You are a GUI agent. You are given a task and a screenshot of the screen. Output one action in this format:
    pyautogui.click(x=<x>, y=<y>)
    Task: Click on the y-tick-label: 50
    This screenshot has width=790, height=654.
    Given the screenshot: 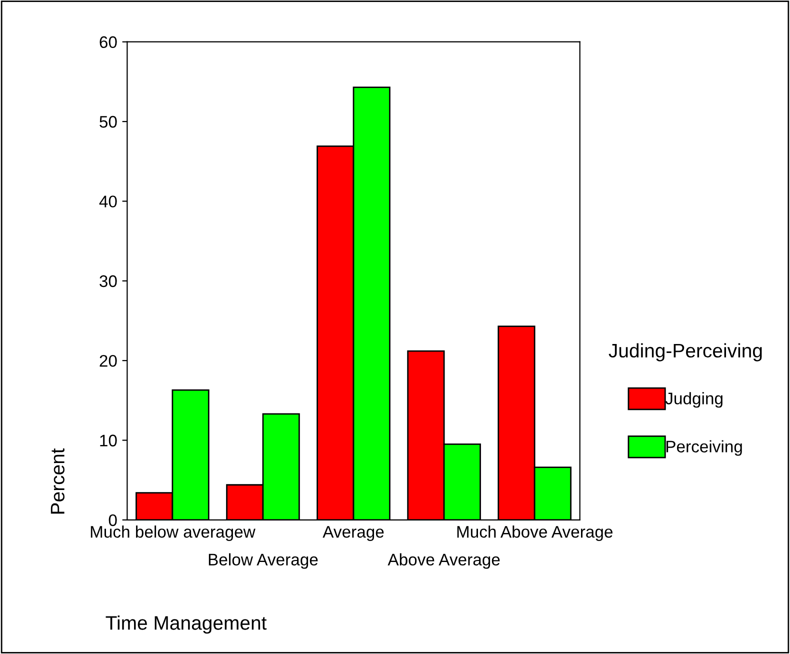 What is the action you would take?
    pyautogui.click(x=108, y=122)
    